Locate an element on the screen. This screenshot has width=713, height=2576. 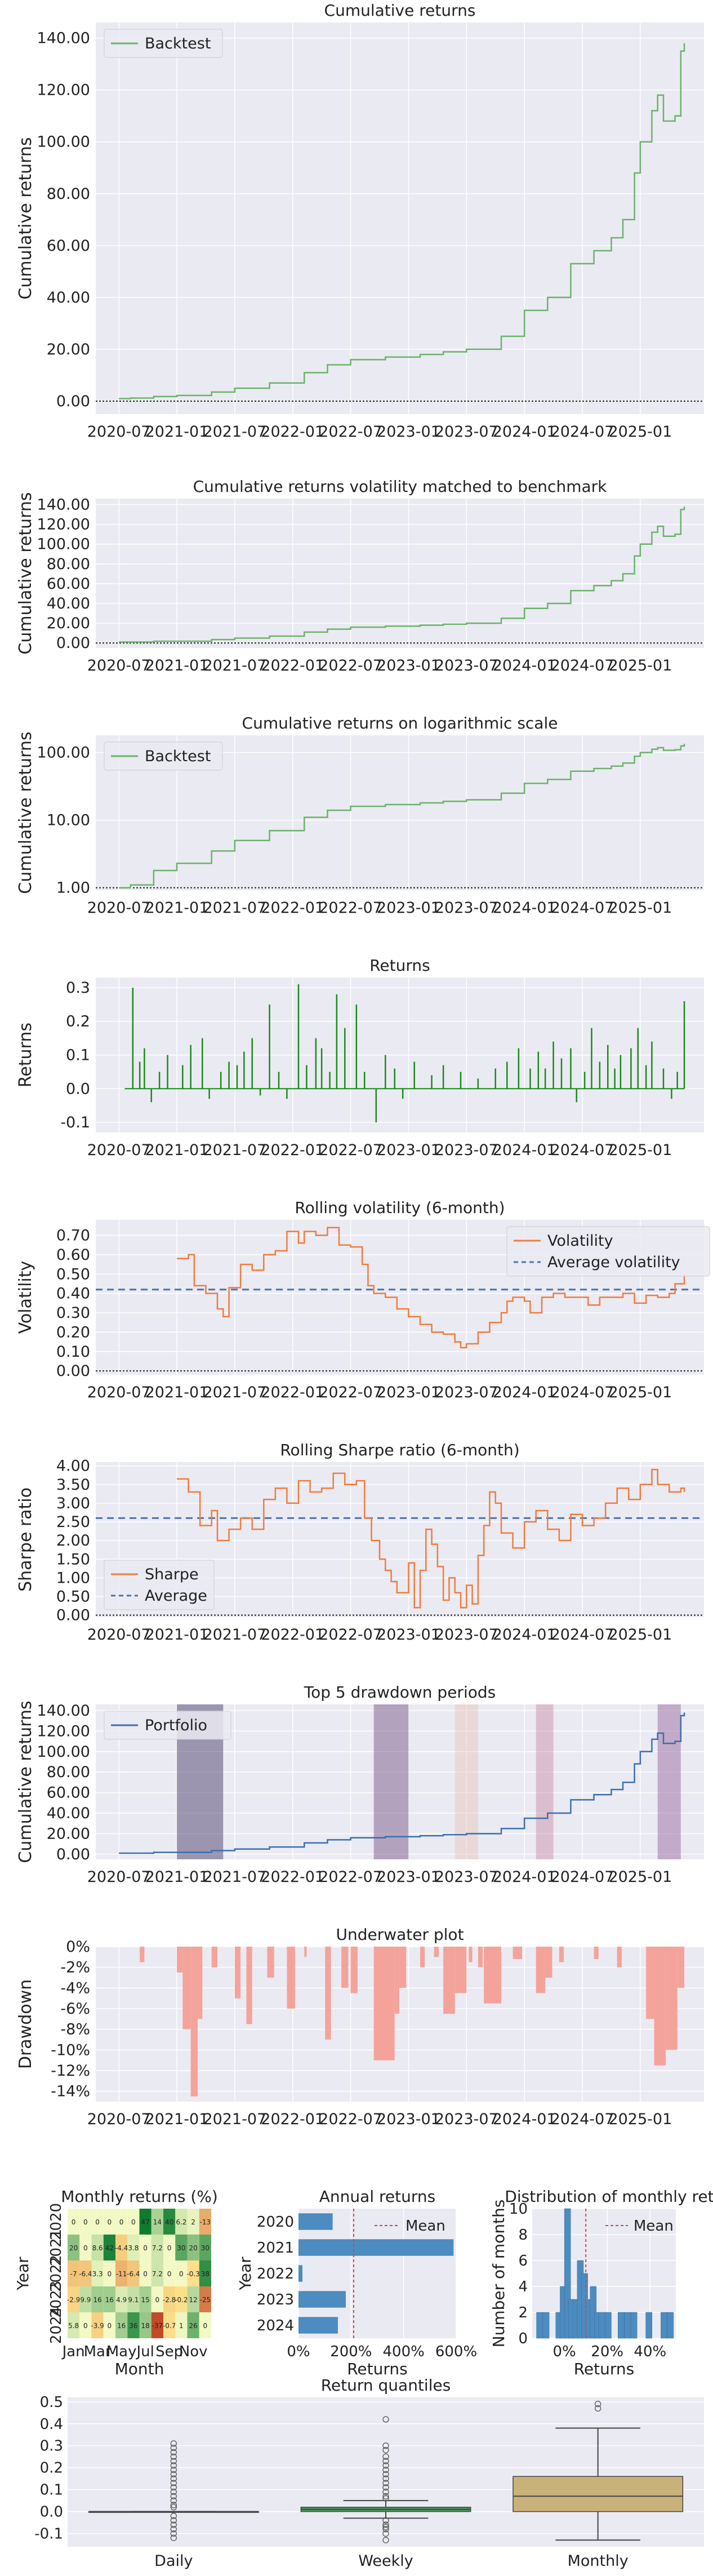
monthly-cell-value: 3.8 is located at coordinates (133, 2248).